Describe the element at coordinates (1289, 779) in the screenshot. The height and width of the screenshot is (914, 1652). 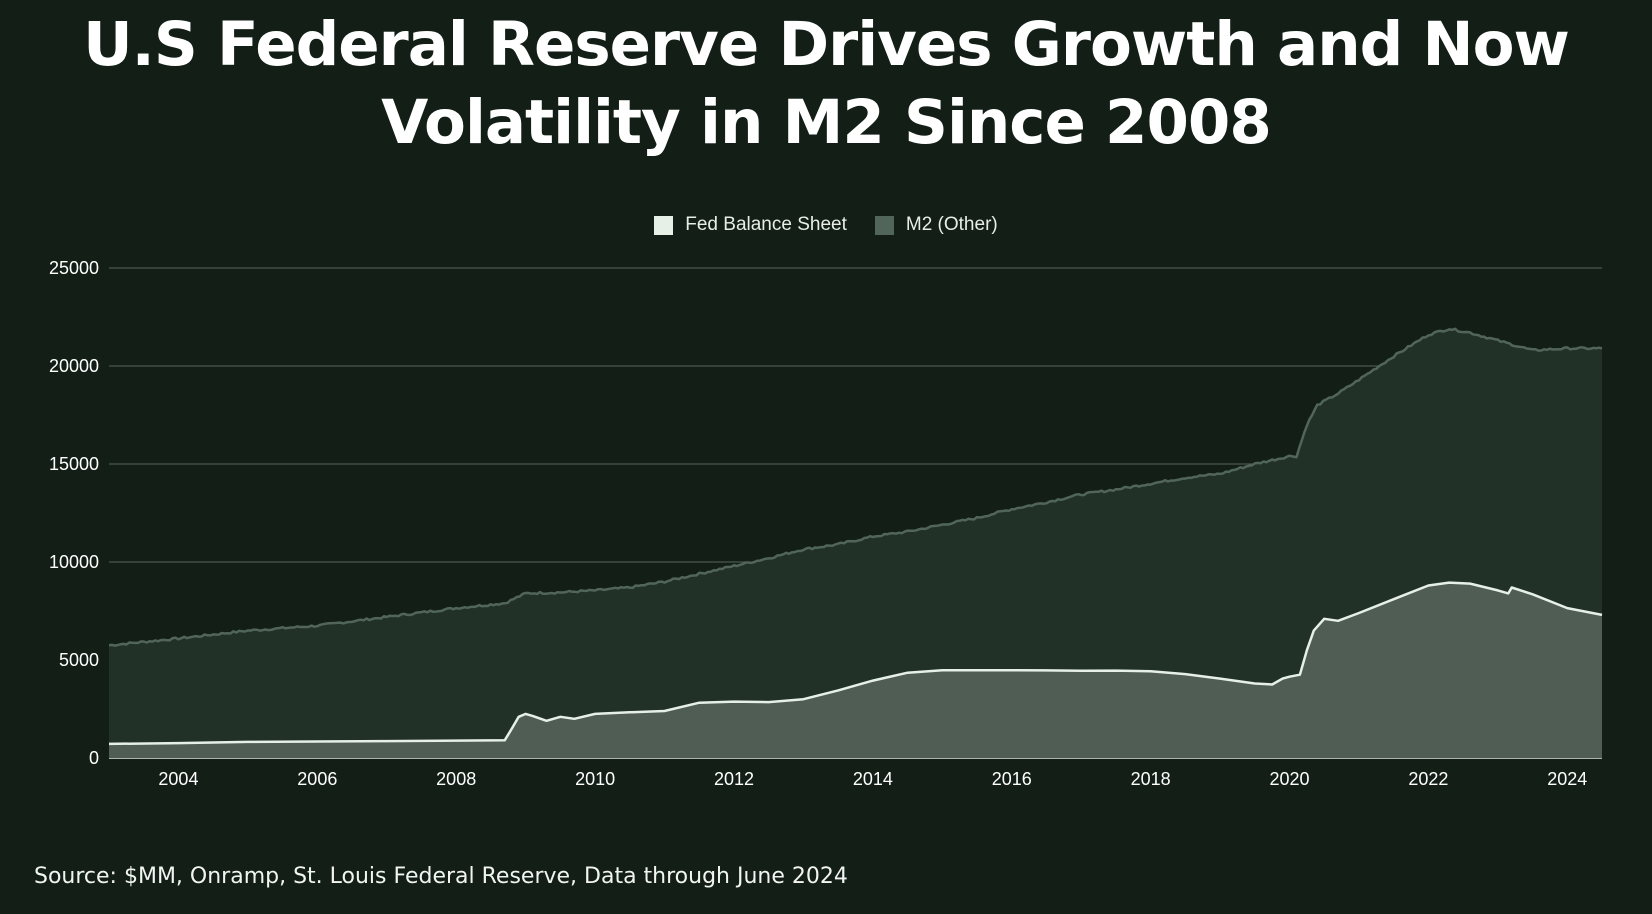
I see `x-tick-label: 2020` at that location.